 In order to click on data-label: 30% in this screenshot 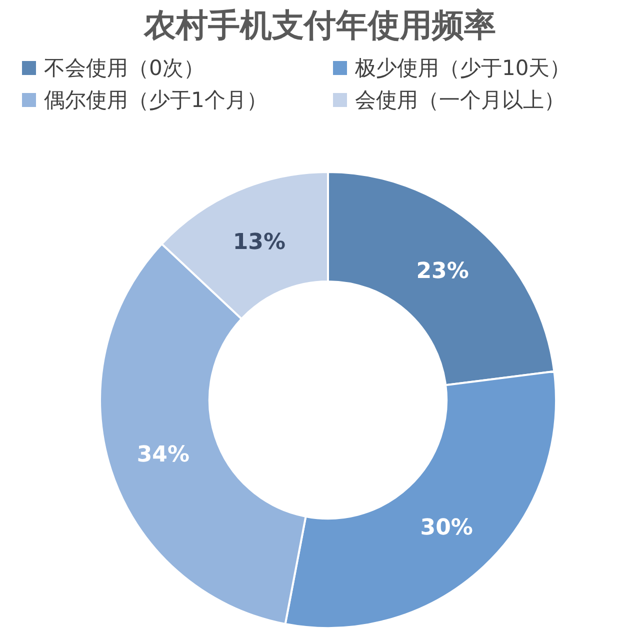, I will do `click(446, 527)`.